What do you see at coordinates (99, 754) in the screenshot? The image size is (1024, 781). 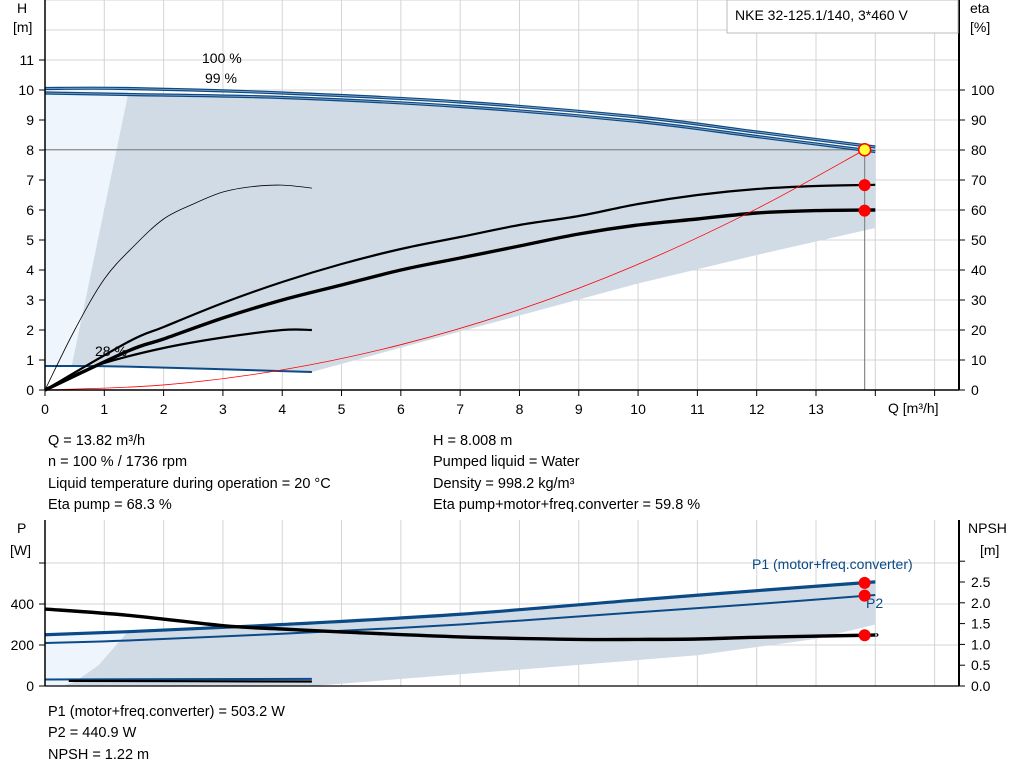 I see `info-npsh: NPSH = 1.22 m` at bounding box center [99, 754].